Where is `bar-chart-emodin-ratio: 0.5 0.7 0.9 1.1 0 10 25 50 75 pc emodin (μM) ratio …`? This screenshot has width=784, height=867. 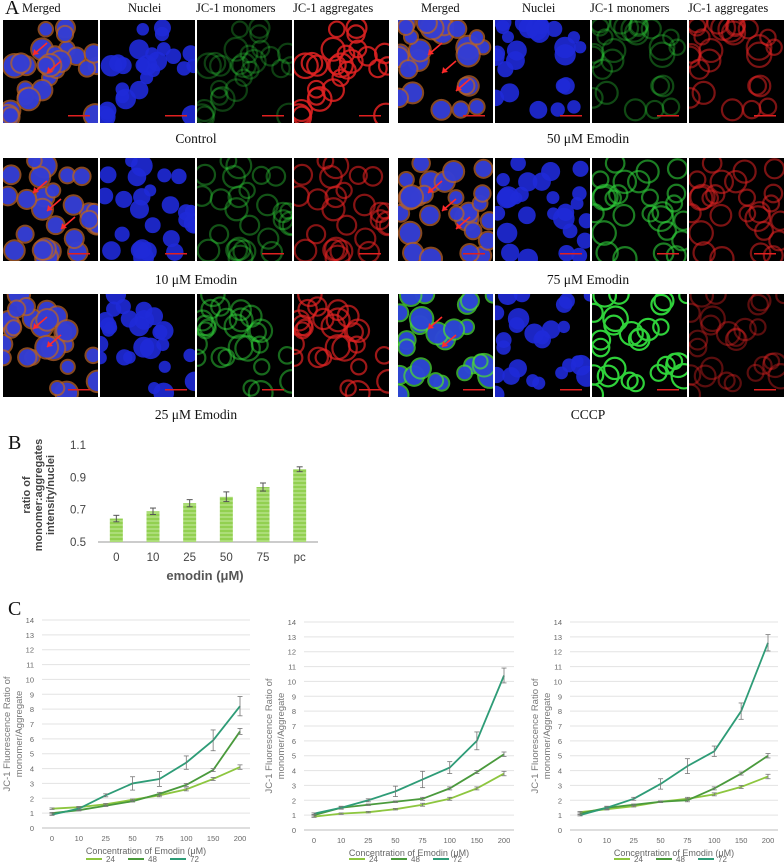
bar-chart-emodin-ratio: 0.5 0.7 0.9 1.1 0 10 25 50 75 pc emodin (μM) ratio … is located at coordinates (169, 511).